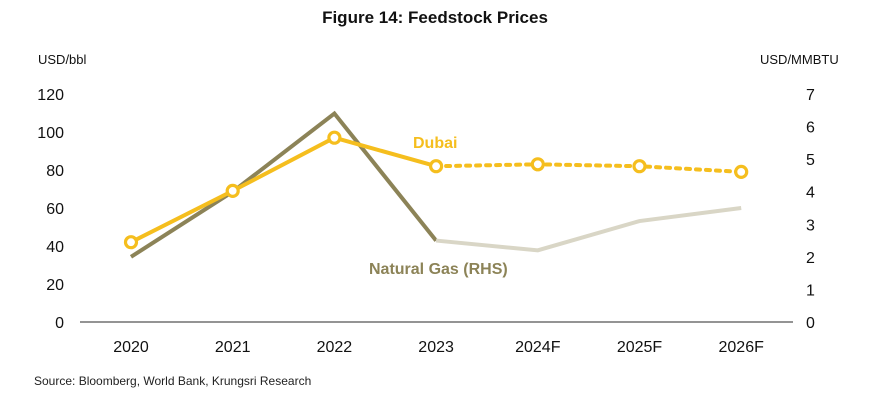 The width and height of the screenshot is (870, 408). What do you see at coordinates (640, 347) in the screenshot?
I see `x-tick-label: 2025F` at bounding box center [640, 347].